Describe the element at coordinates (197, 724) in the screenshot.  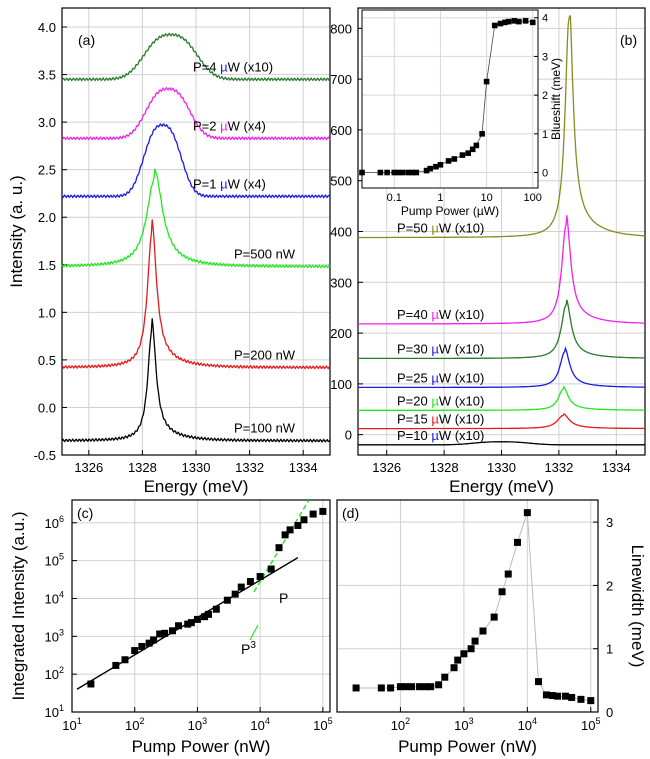
I see `x-tick-label: 10³` at that location.